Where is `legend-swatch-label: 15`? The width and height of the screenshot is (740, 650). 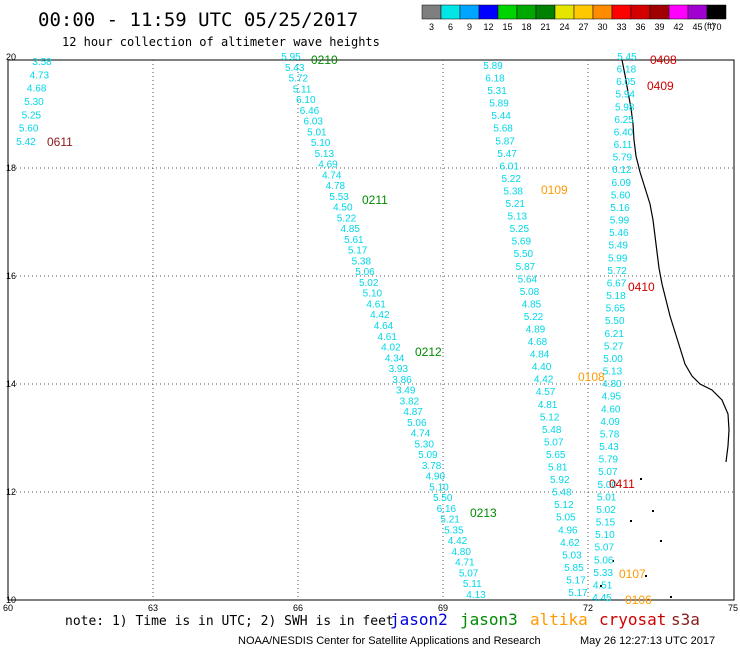 legend-swatch-label: 15 is located at coordinates (507, 27).